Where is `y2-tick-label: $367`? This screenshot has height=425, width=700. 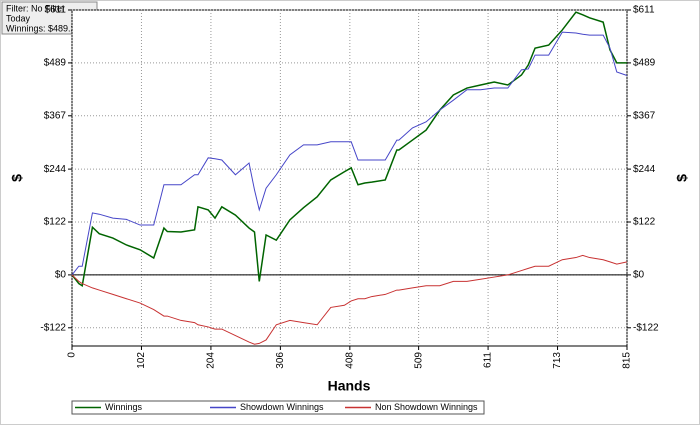
y2-tick-label: $367 is located at coordinates (644, 115).